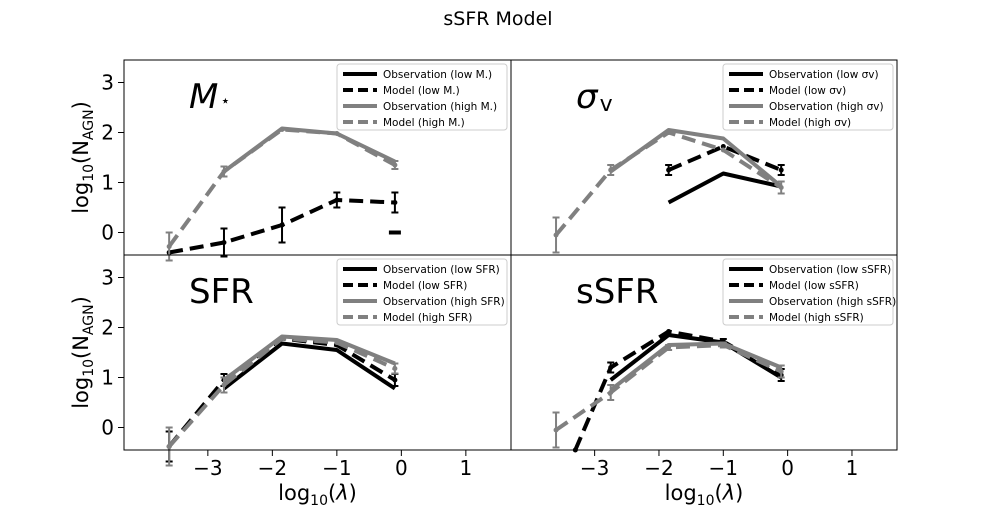  I want to click on legend-entry: Observation (low σv), so click(824, 75).